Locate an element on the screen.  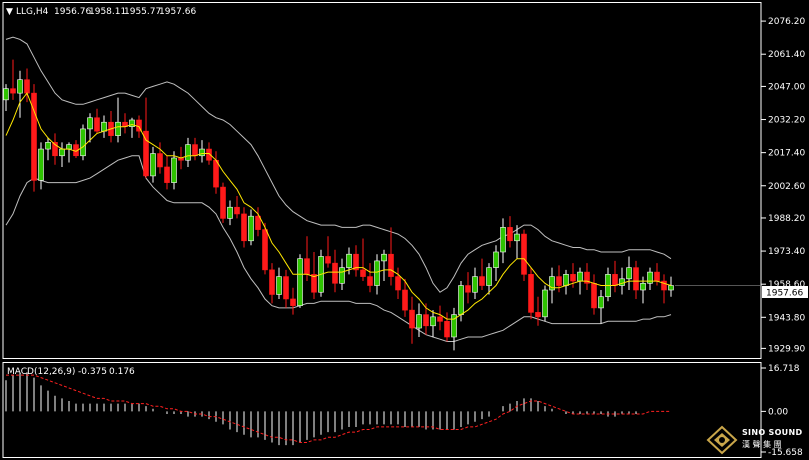
ohlc-open: 1956.76 is located at coordinates (72, 12).